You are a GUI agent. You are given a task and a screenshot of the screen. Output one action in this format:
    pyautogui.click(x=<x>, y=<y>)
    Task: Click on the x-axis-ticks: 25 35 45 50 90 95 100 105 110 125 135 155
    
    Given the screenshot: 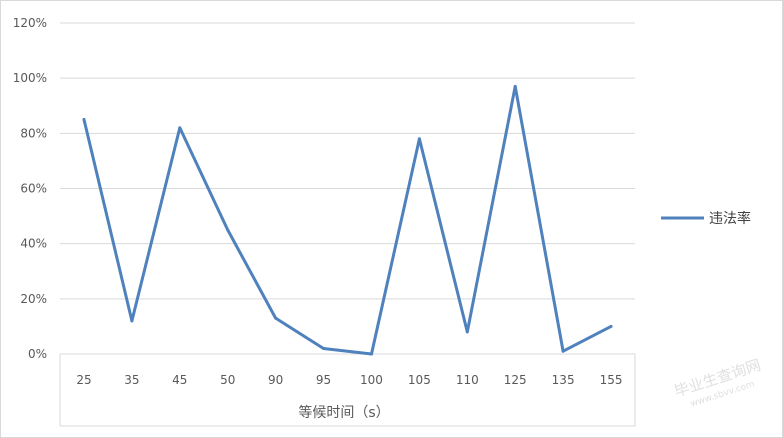 What is the action you would take?
    pyautogui.click(x=349, y=380)
    